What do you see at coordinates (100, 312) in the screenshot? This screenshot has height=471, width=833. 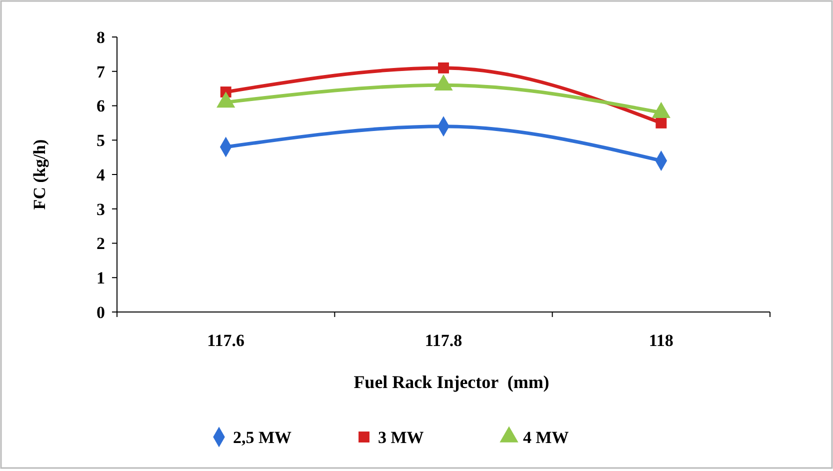 I see `y-tick-label: 0` at bounding box center [100, 312].